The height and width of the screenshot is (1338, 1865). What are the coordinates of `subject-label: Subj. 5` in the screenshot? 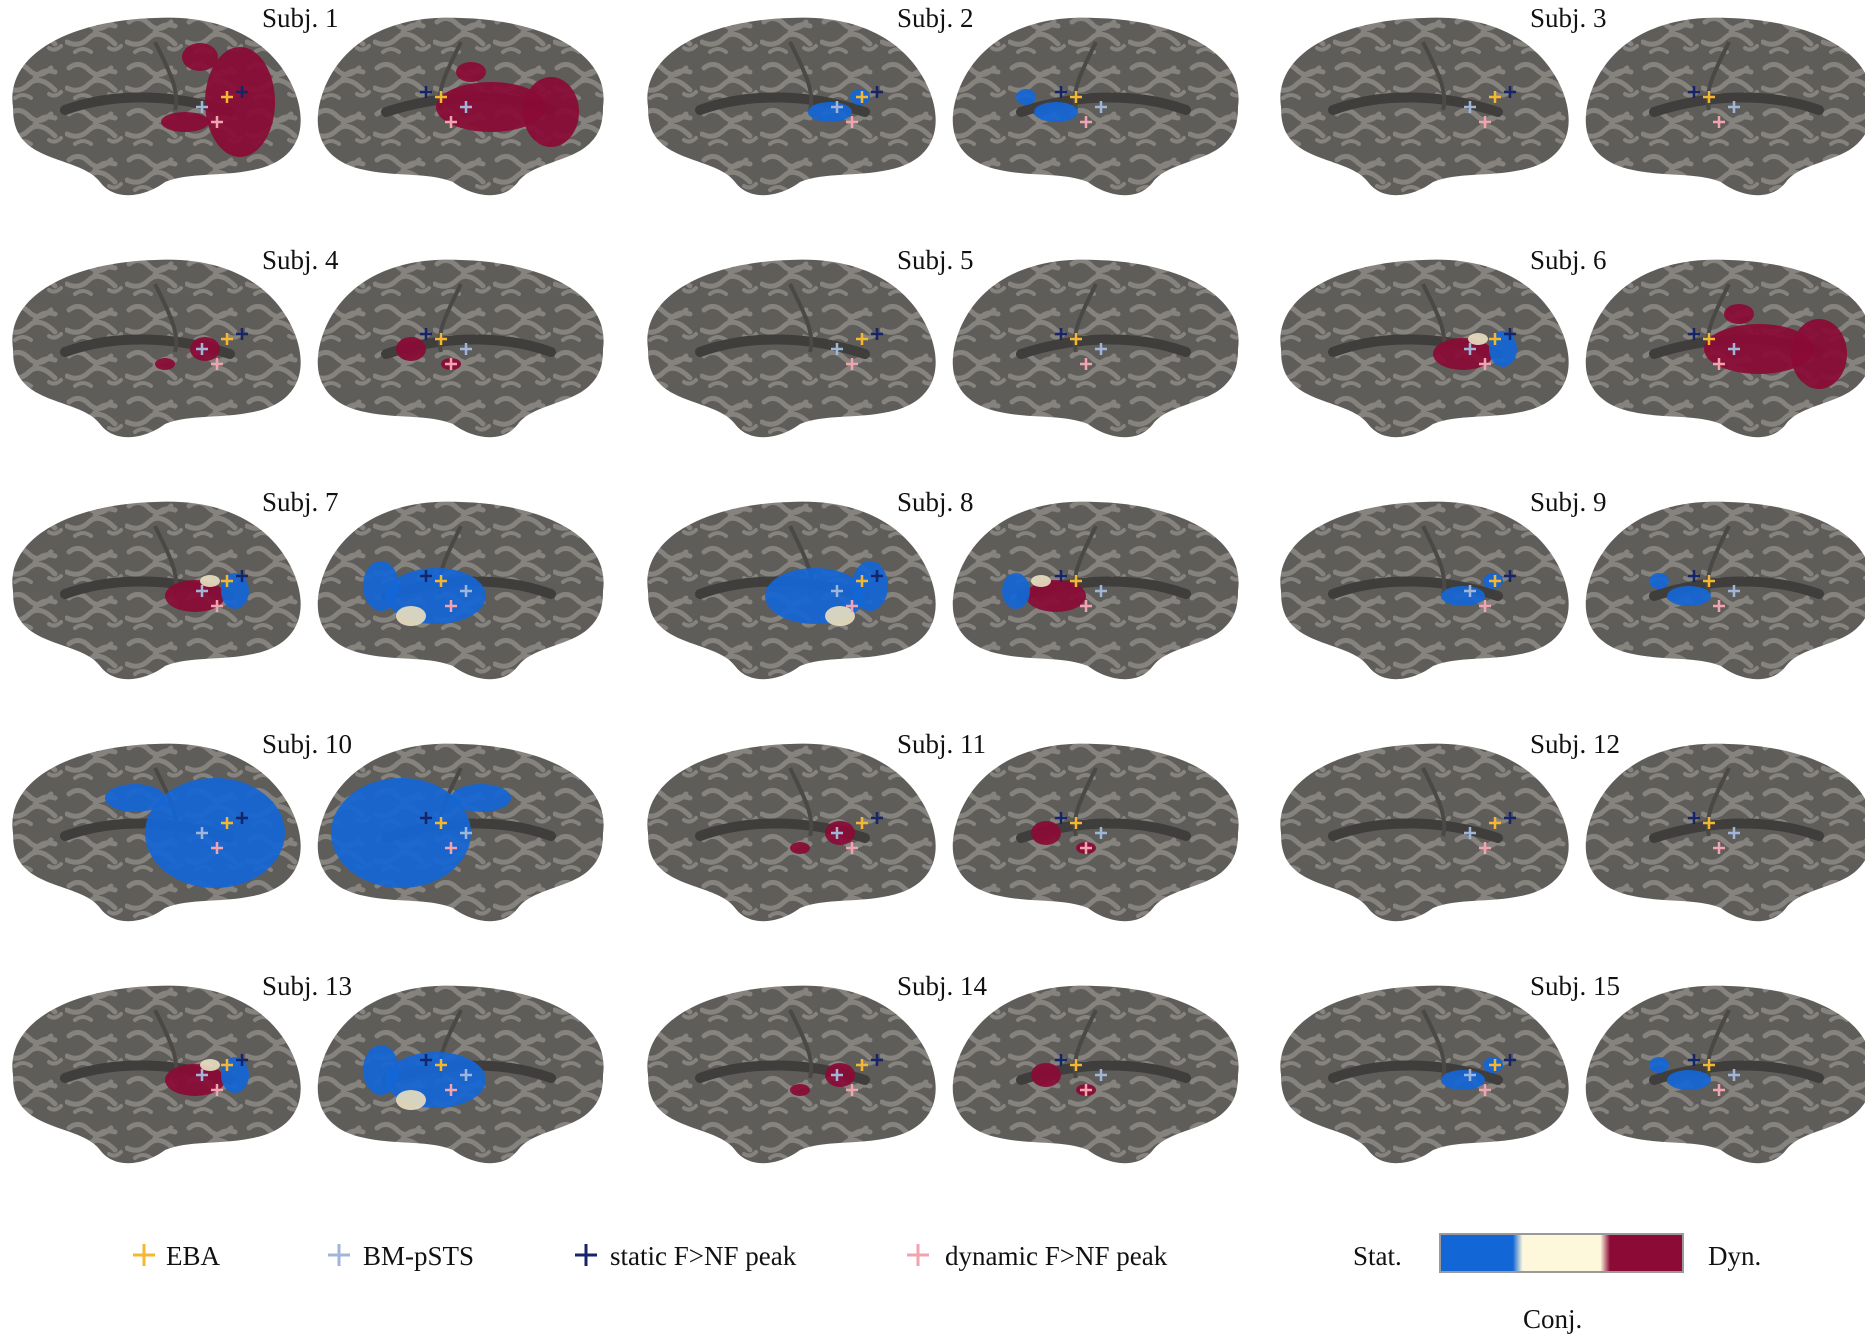 It's located at (935, 260).